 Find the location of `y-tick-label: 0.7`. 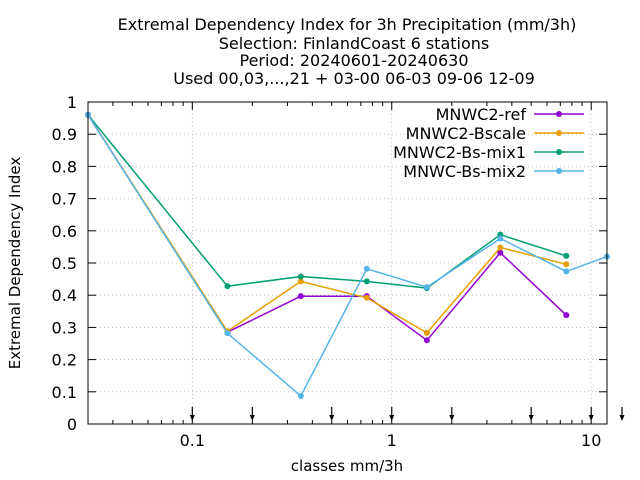

y-tick-label: 0.7 is located at coordinates (64, 199).